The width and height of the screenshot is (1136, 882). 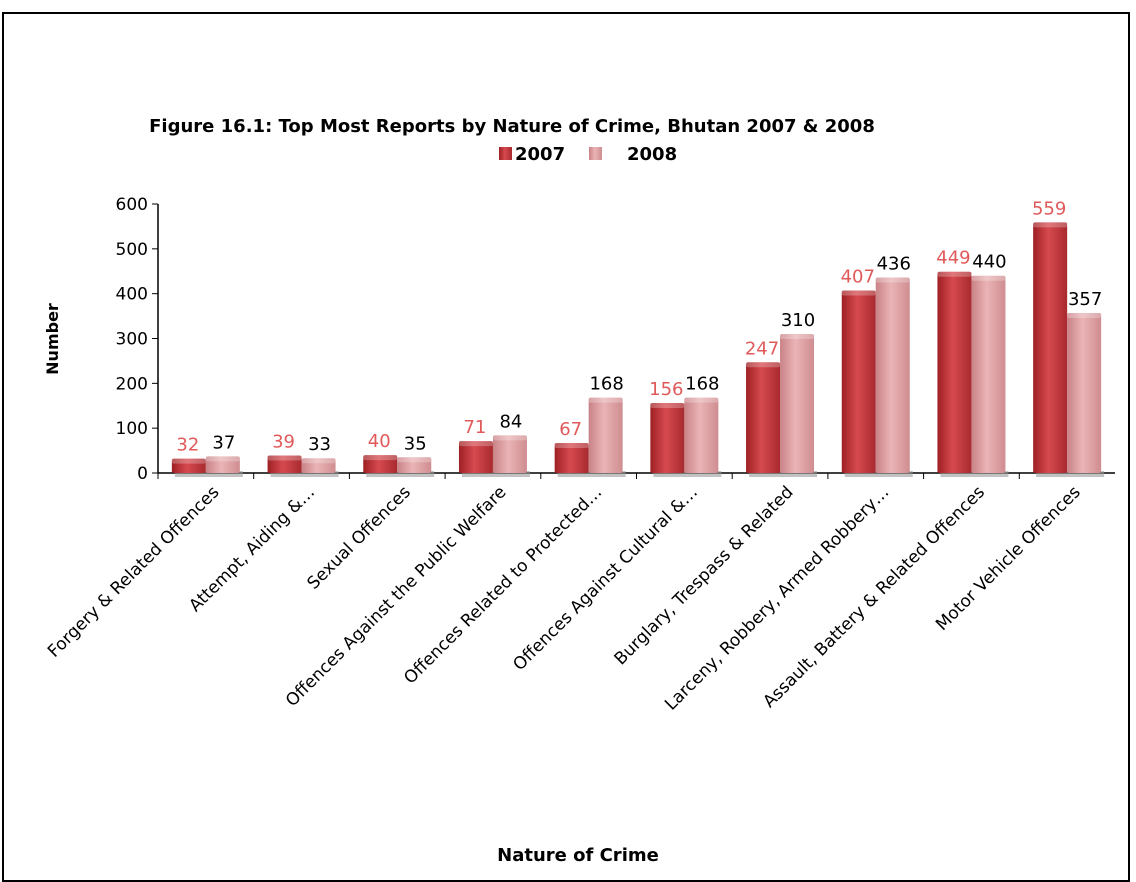 I want to click on y-tick-label: 0, so click(x=142, y=474).